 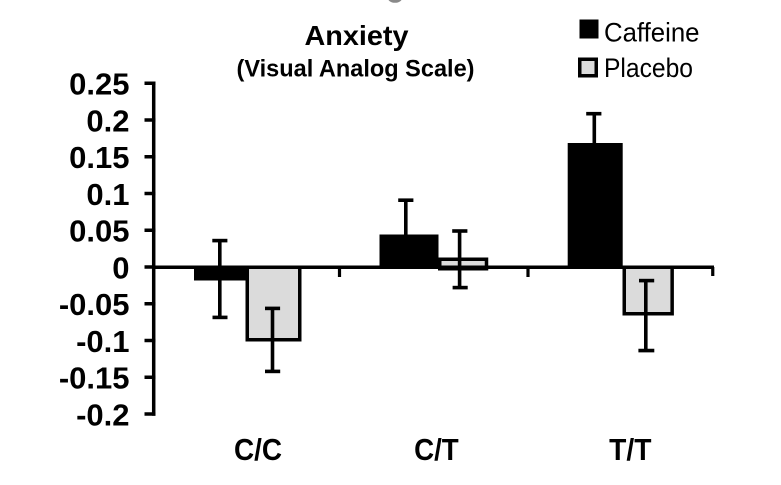 I want to click on svg-text: T/T, so click(x=630, y=449).